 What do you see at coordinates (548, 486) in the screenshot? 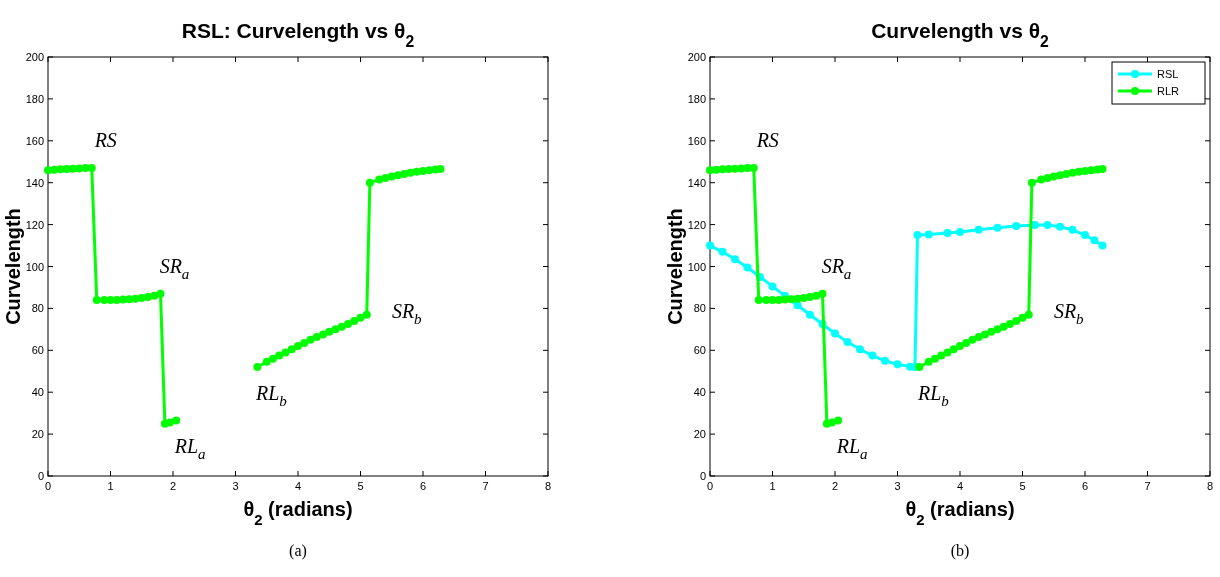
I see `x-tick-label: 8` at bounding box center [548, 486].